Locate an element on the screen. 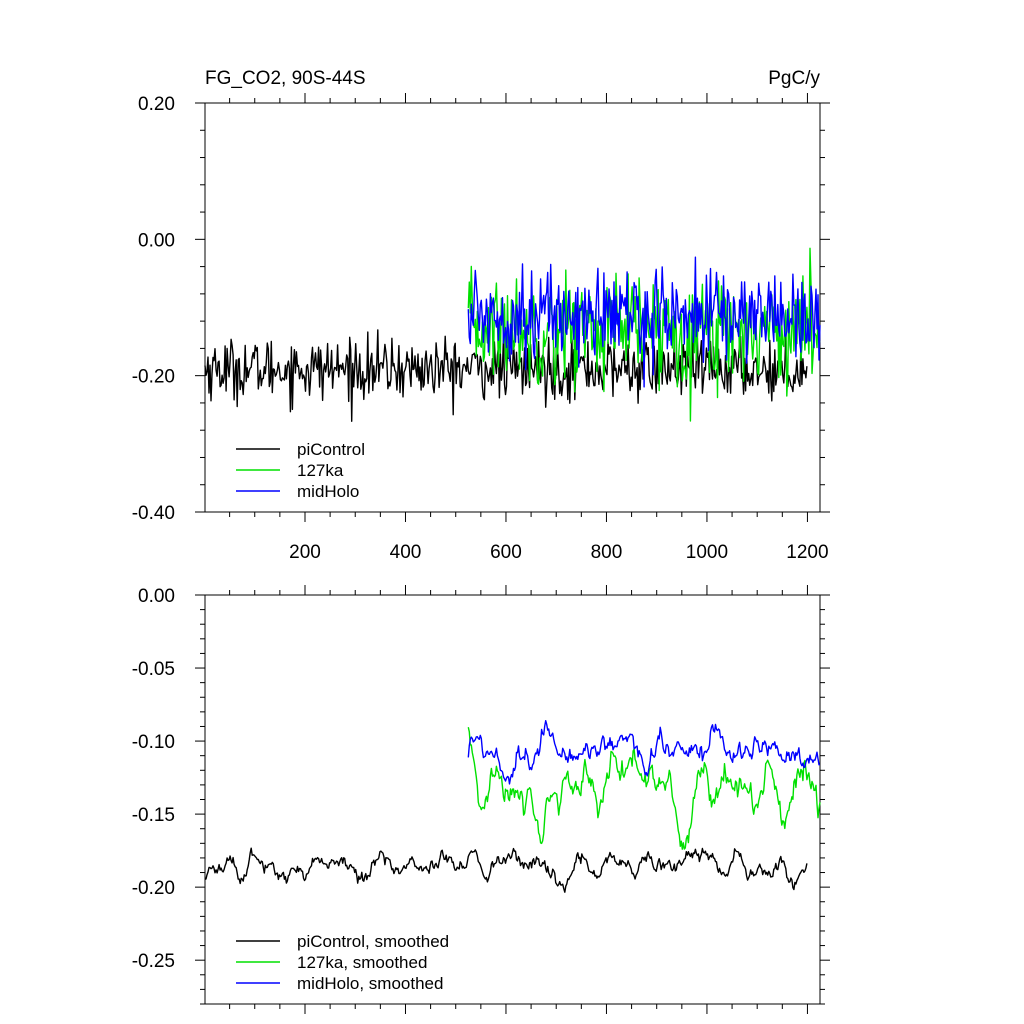 This screenshot has width=1024, height=1024. y-tick-label: -0.25 is located at coordinates (153, 961).